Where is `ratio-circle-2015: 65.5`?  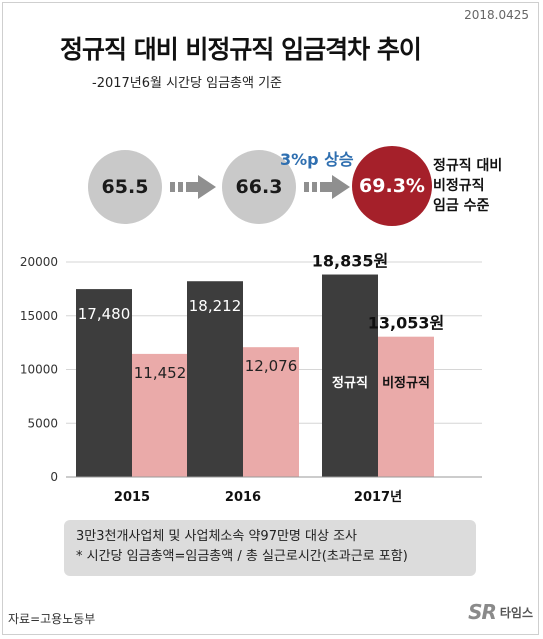
ratio-circle-2015: 65.5 is located at coordinates (125, 187).